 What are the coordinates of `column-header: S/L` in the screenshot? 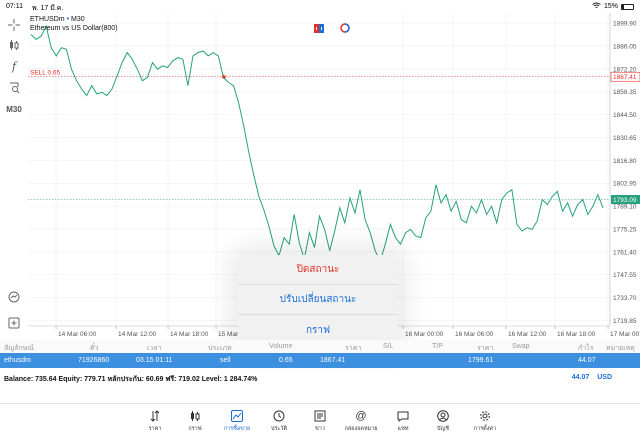 It's located at (388, 346).